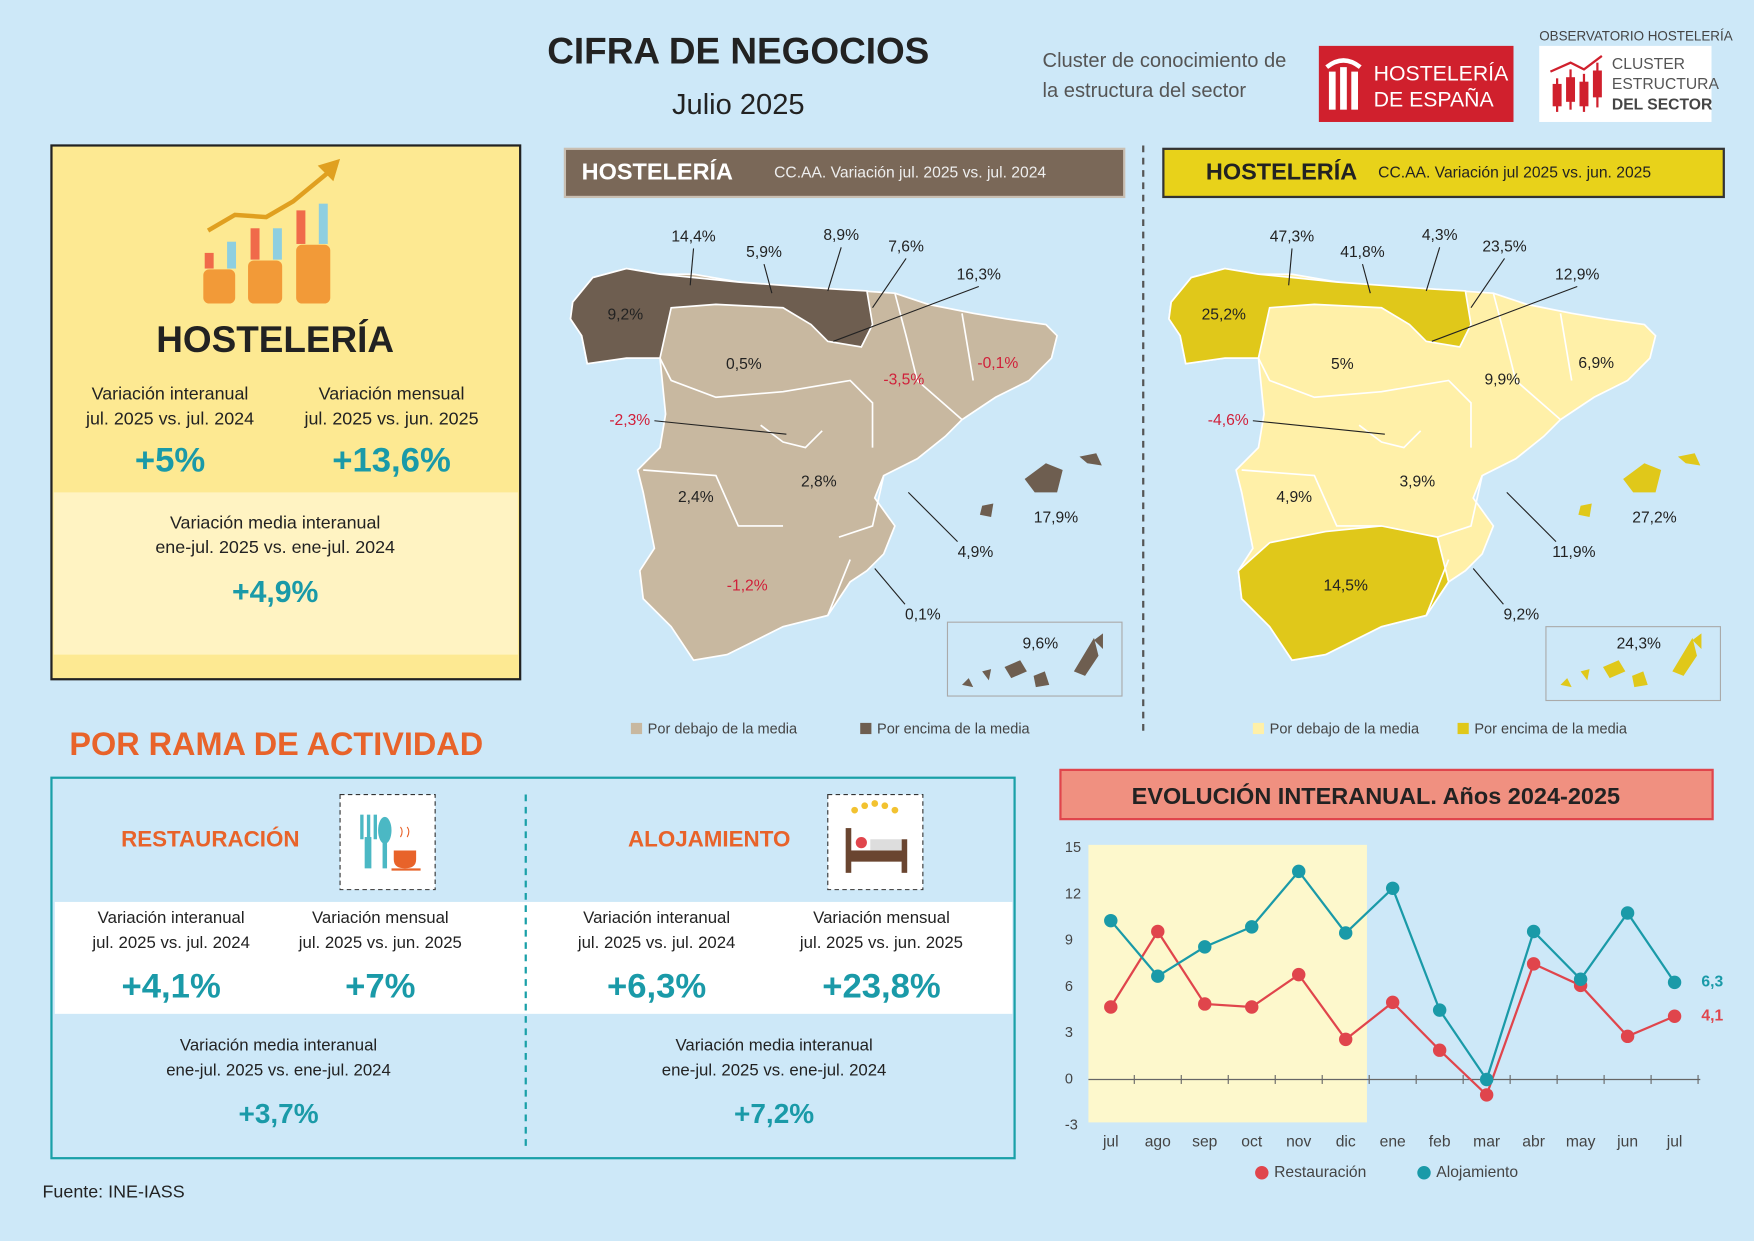 This screenshot has height=1241, width=1754. Describe the element at coordinates (976, 552) in the screenshot. I see `map-value: 4,9%` at that location.